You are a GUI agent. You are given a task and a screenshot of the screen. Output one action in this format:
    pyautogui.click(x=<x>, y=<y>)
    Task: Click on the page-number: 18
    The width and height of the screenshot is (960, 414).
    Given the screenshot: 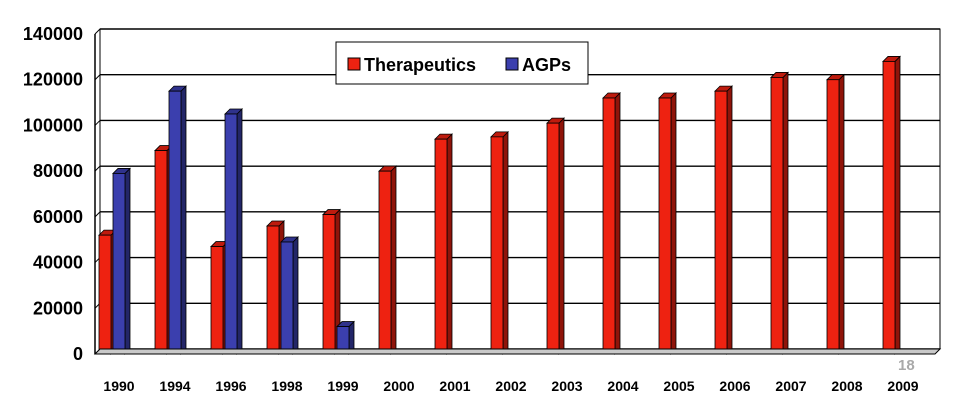 What is the action you would take?
    pyautogui.click(x=906, y=365)
    